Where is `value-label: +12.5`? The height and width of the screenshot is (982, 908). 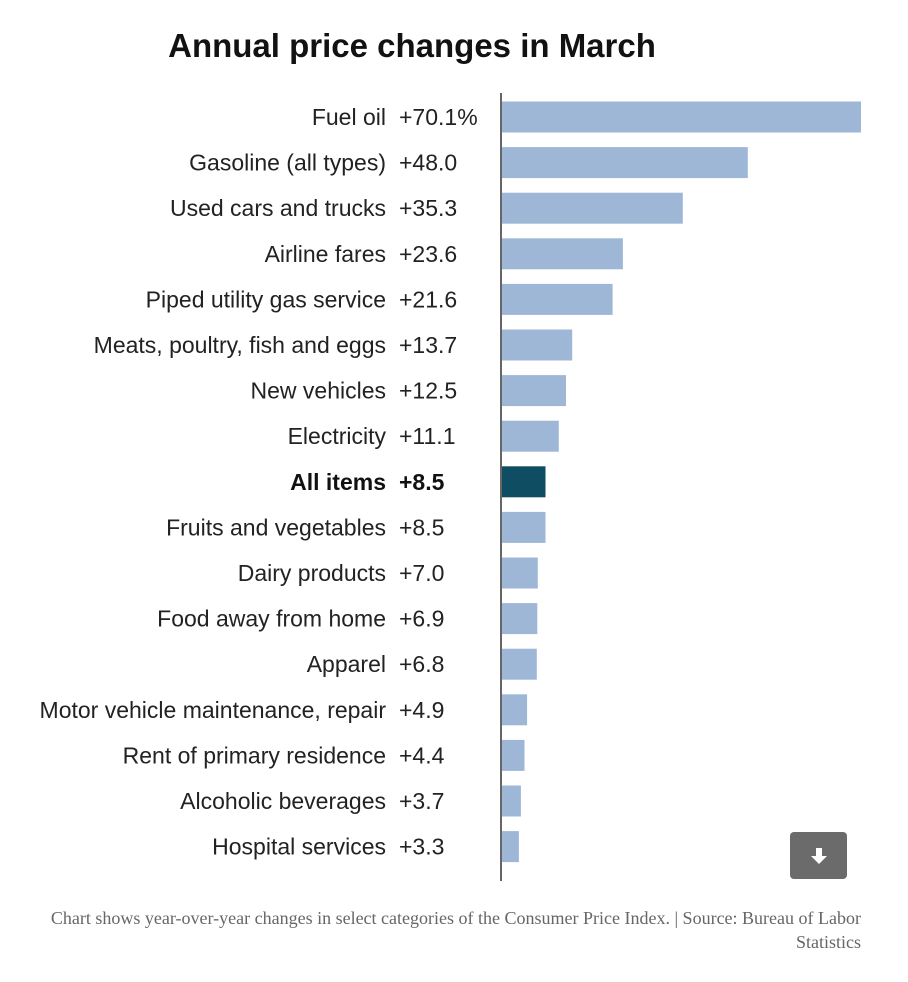
value-label: +12.5 is located at coordinates (428, 391).